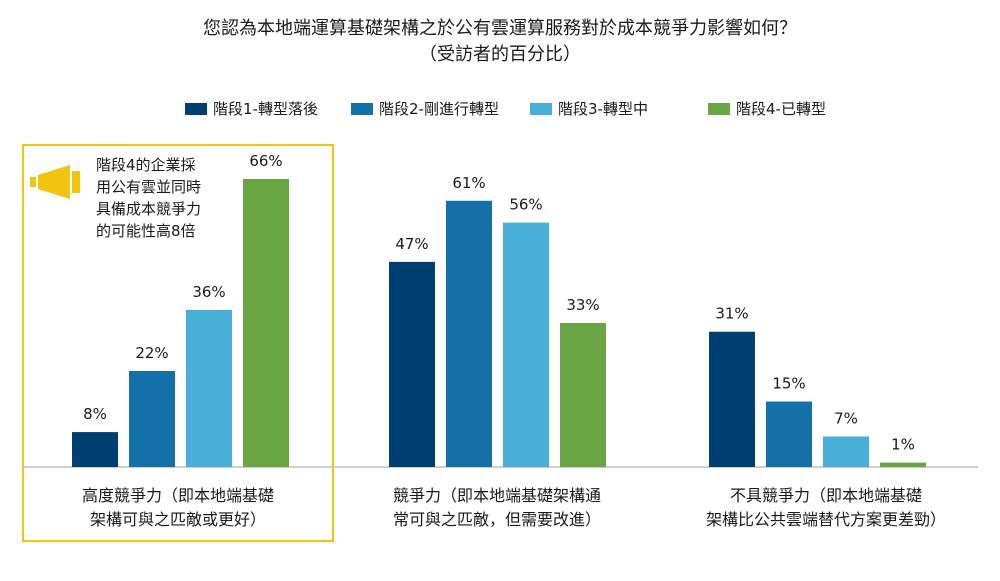  I want to click on data-label-stage2-cat1: 22%, so click(151, 353).